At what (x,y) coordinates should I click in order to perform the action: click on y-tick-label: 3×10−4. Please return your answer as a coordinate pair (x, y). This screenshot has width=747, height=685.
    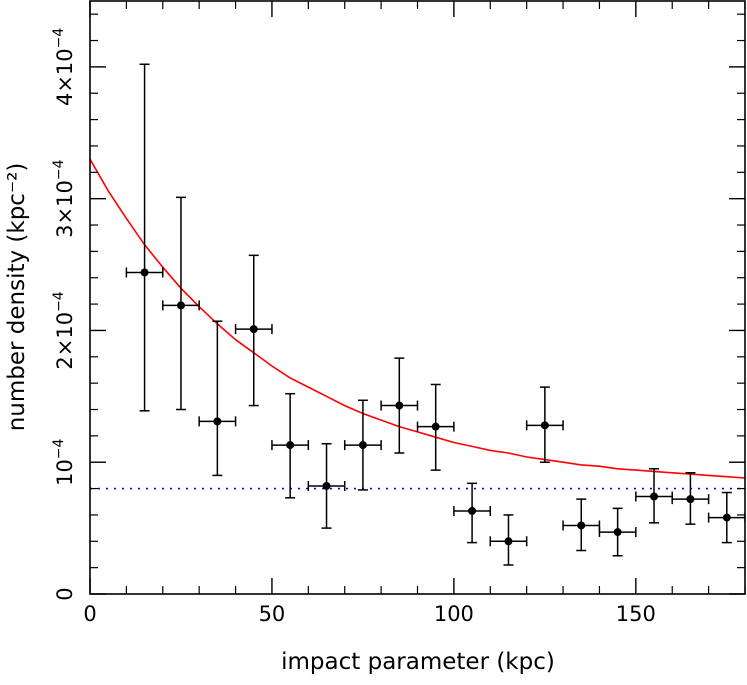
    Looking at the image, I should click on (64, 198).